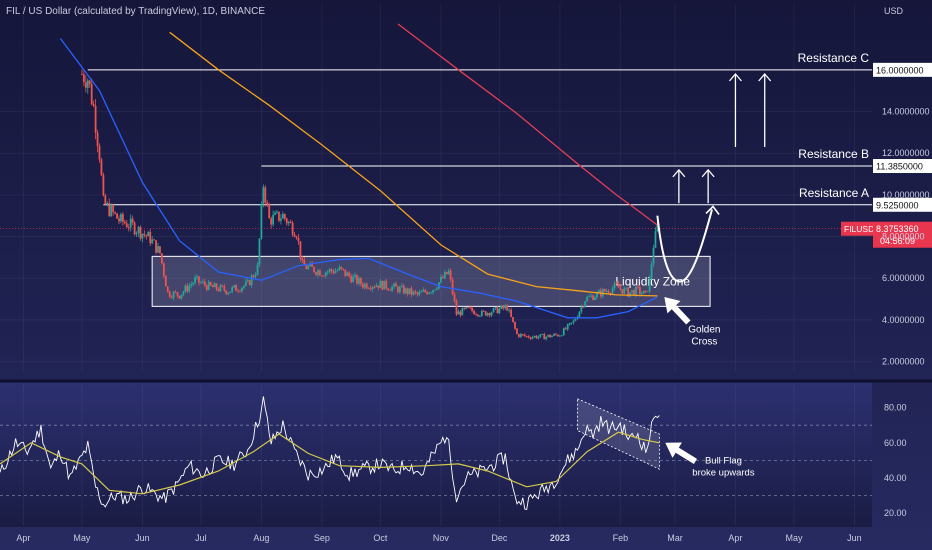  I want to click on bull-flag-channel, so click(618, 434).